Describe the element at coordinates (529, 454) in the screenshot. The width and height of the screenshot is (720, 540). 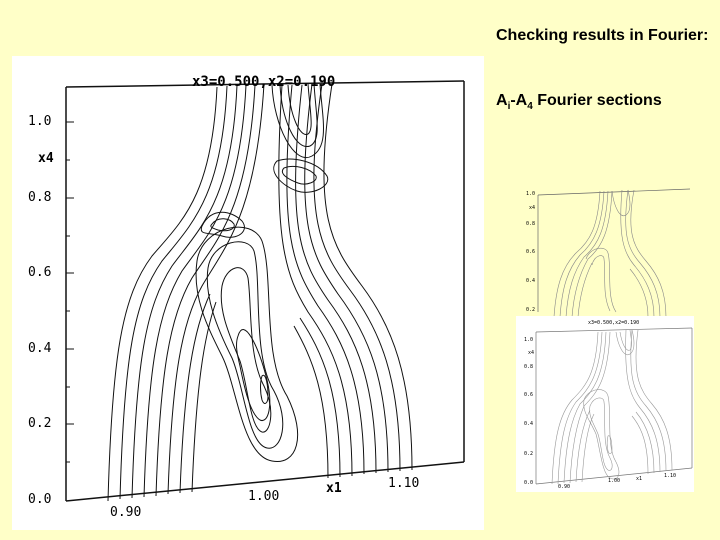
I see `thumb-bottom-y-tick-0-2: 0.2` at that location.